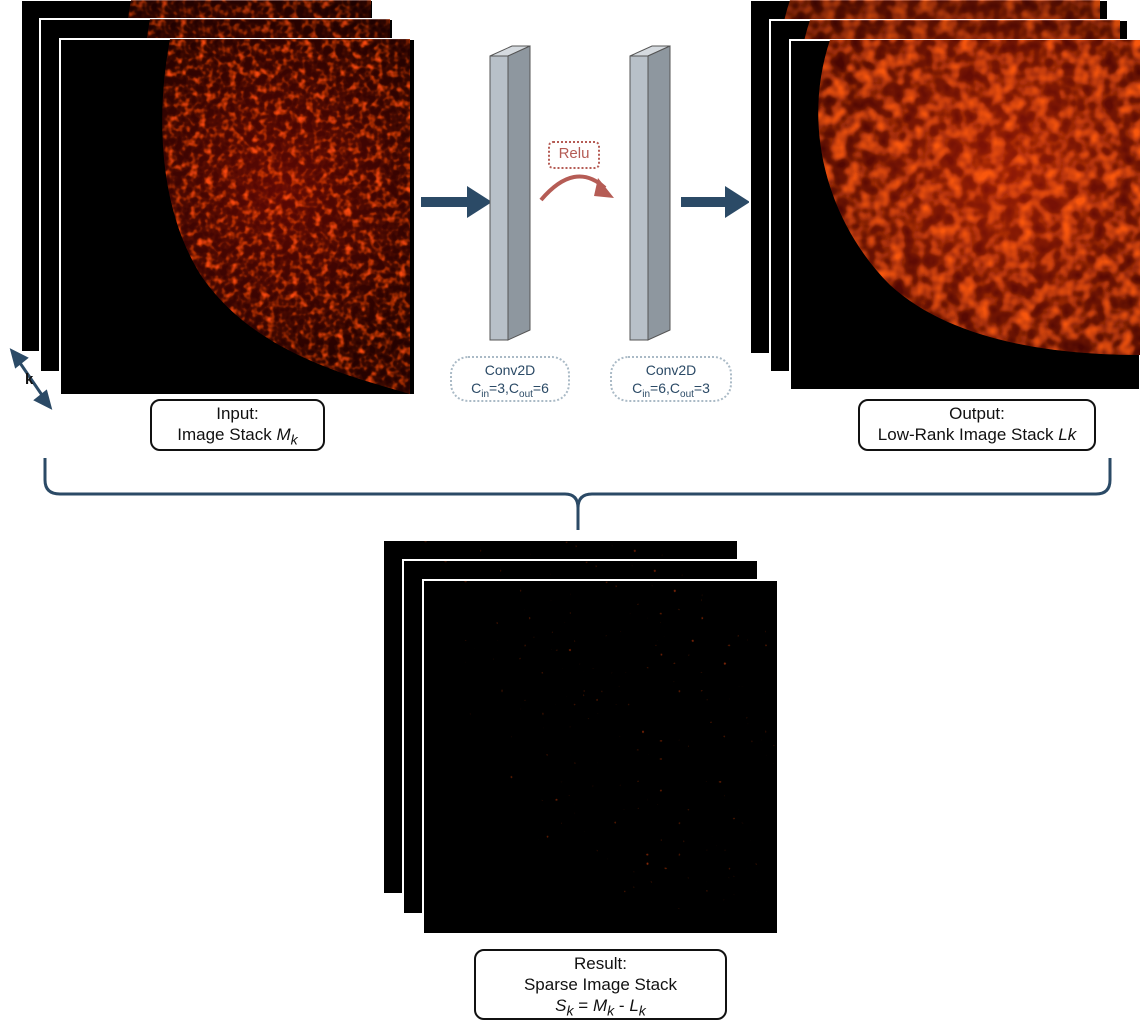  What do you see at coordinates (237, 425) in the screenshot?
I see `input-label: Input: Image Stack Mk` at bounding box center [237, 425].